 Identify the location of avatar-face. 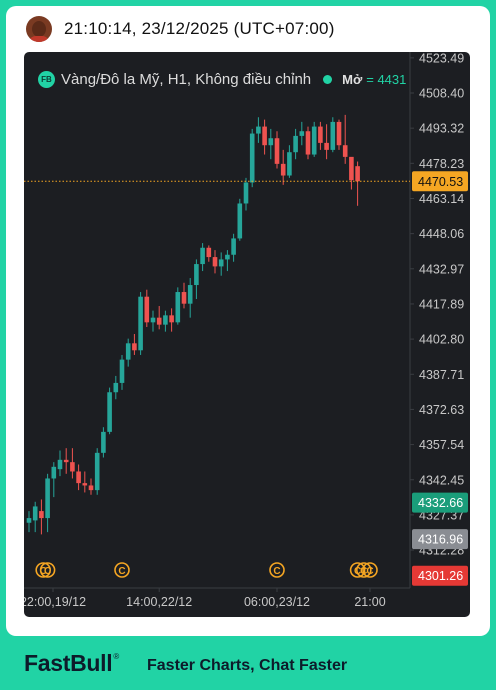
(39, 29).